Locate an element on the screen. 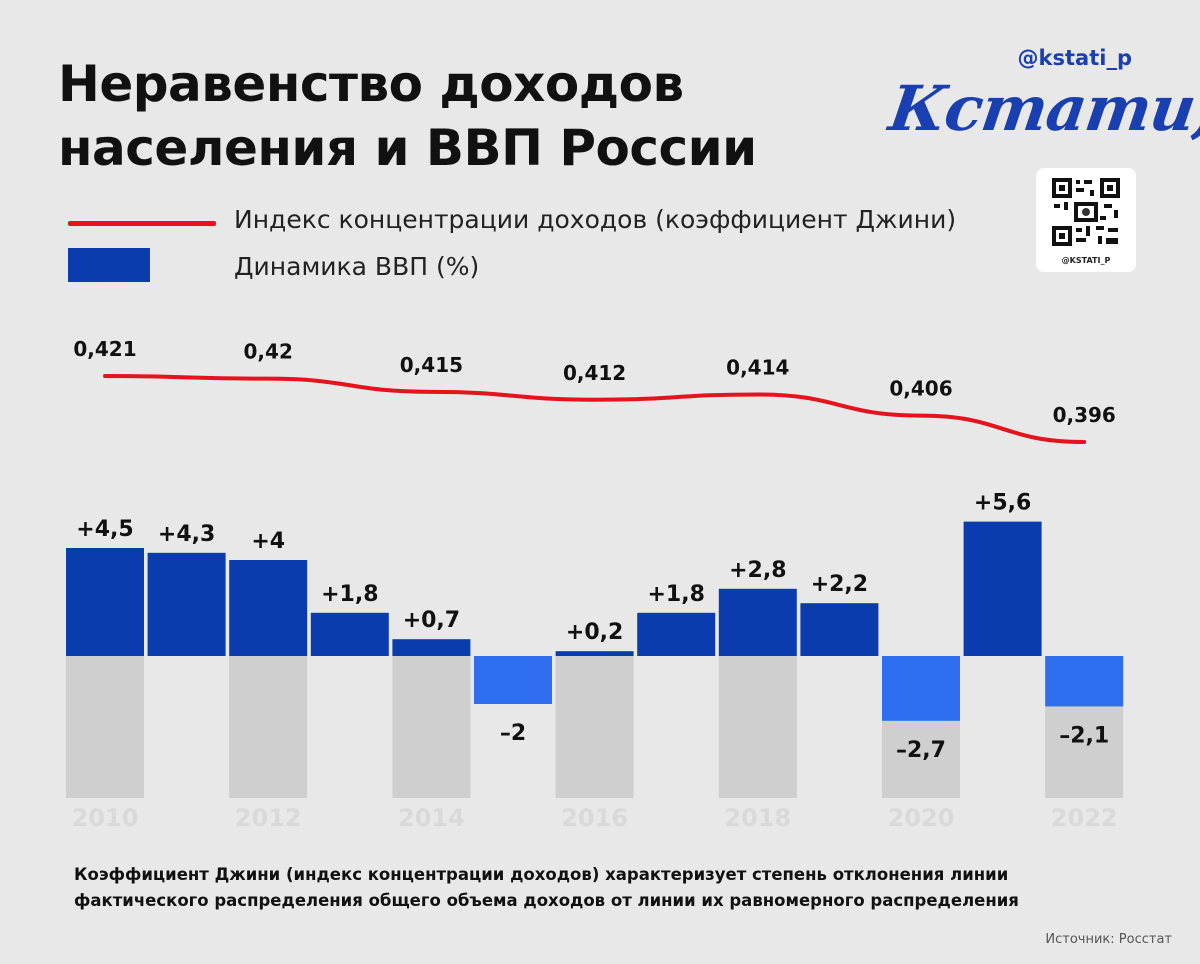  gdp-label-2016: +0,2 is located at coordinates (594, 632).